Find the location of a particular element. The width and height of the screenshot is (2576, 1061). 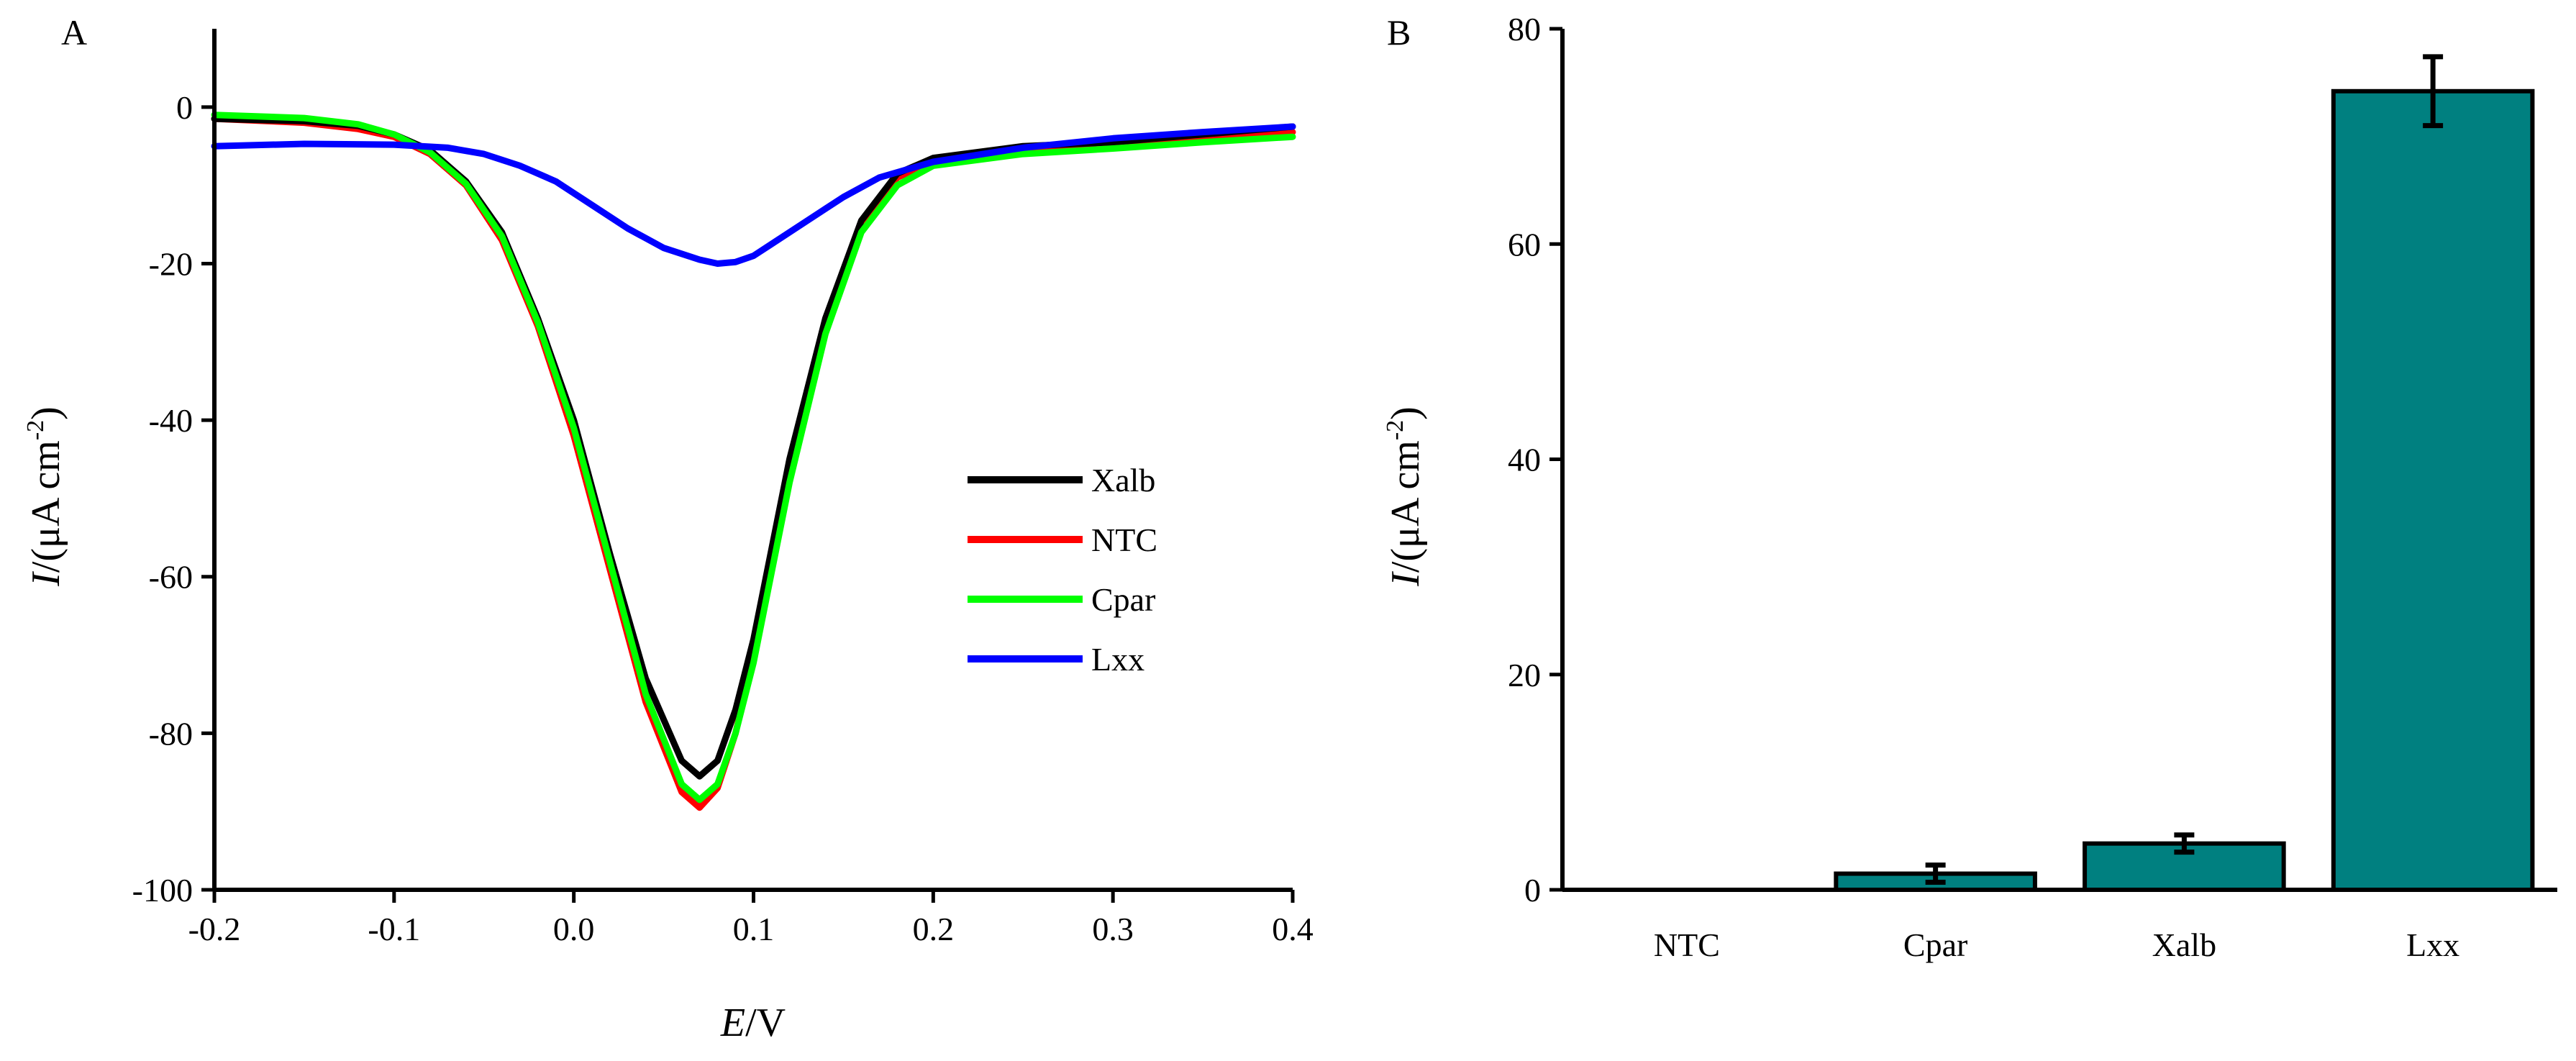

y-axis-title-b-rest: /(μA cm is located at coordinates (1405, 506).